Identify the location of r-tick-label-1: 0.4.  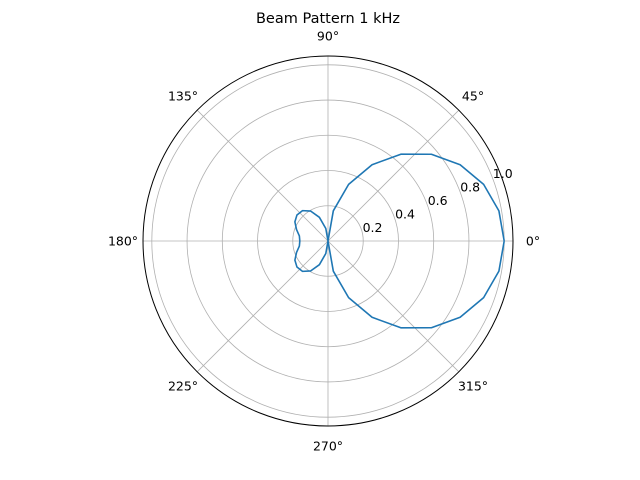
(405, 214).